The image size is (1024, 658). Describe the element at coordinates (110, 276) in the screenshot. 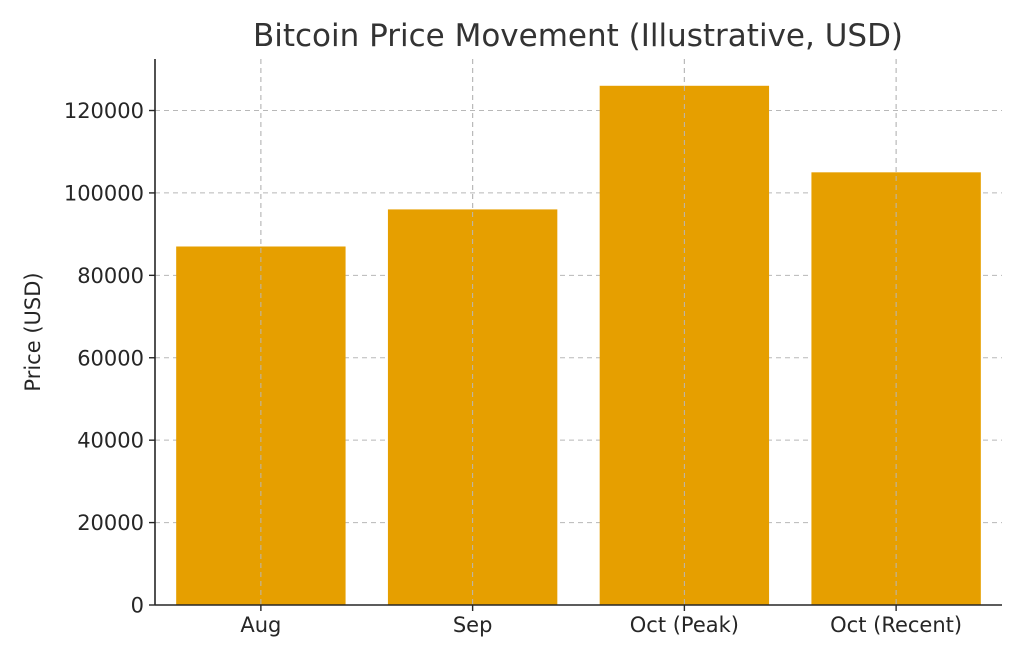

I see `y-tick-label-4: 80000` at that location.